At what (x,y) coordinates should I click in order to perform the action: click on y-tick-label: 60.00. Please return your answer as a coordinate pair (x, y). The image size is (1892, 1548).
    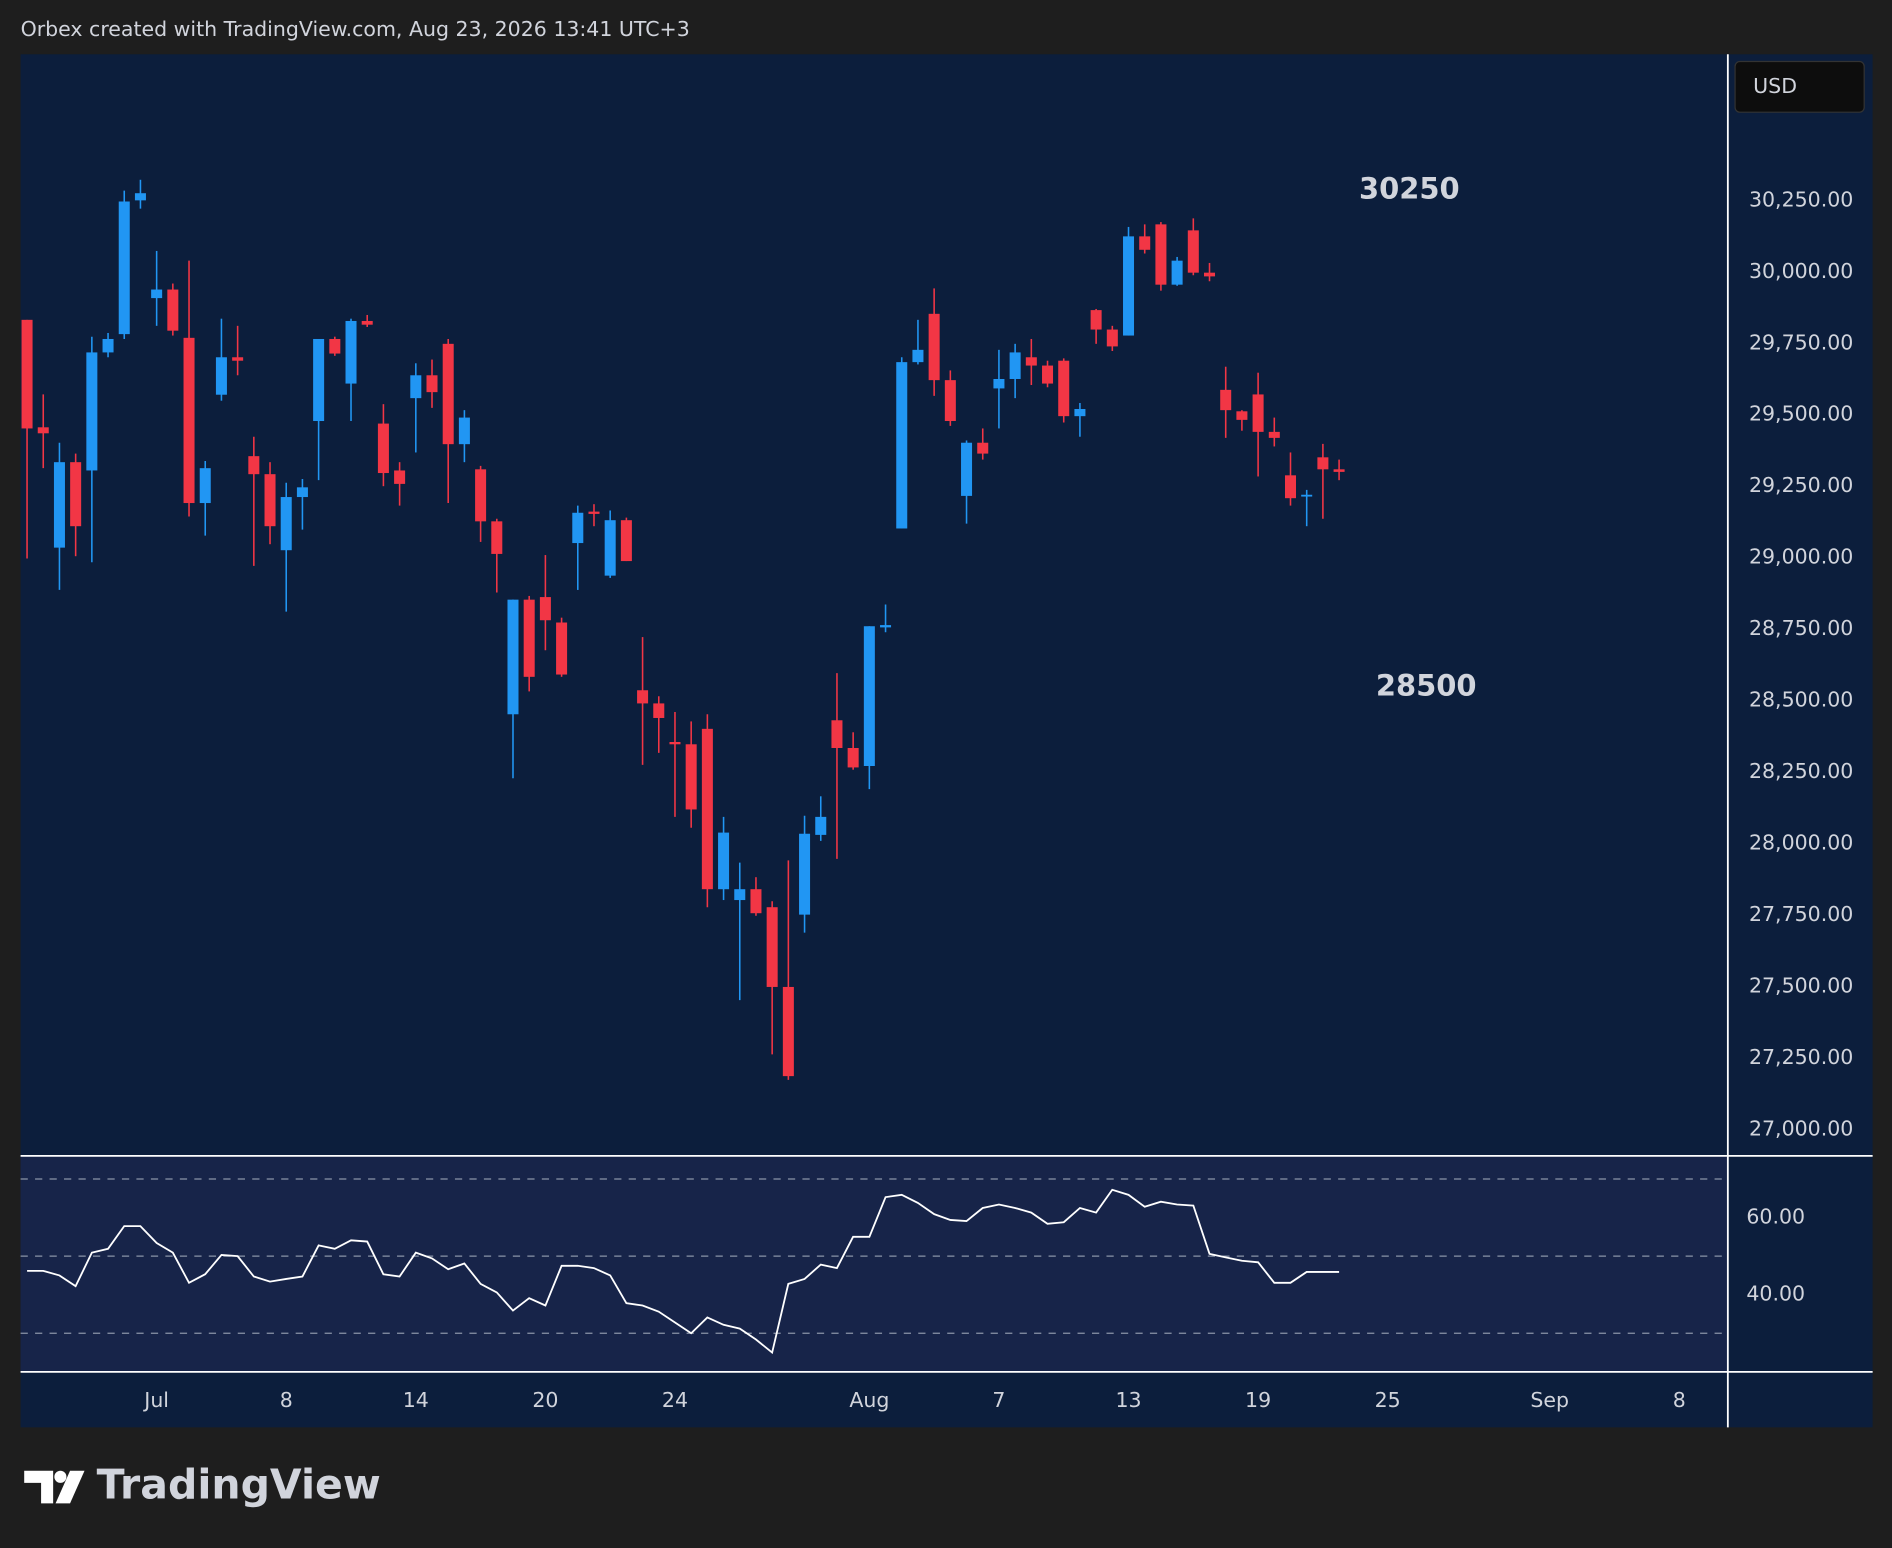
    Looking at the image, I should click on (1775, 1217).